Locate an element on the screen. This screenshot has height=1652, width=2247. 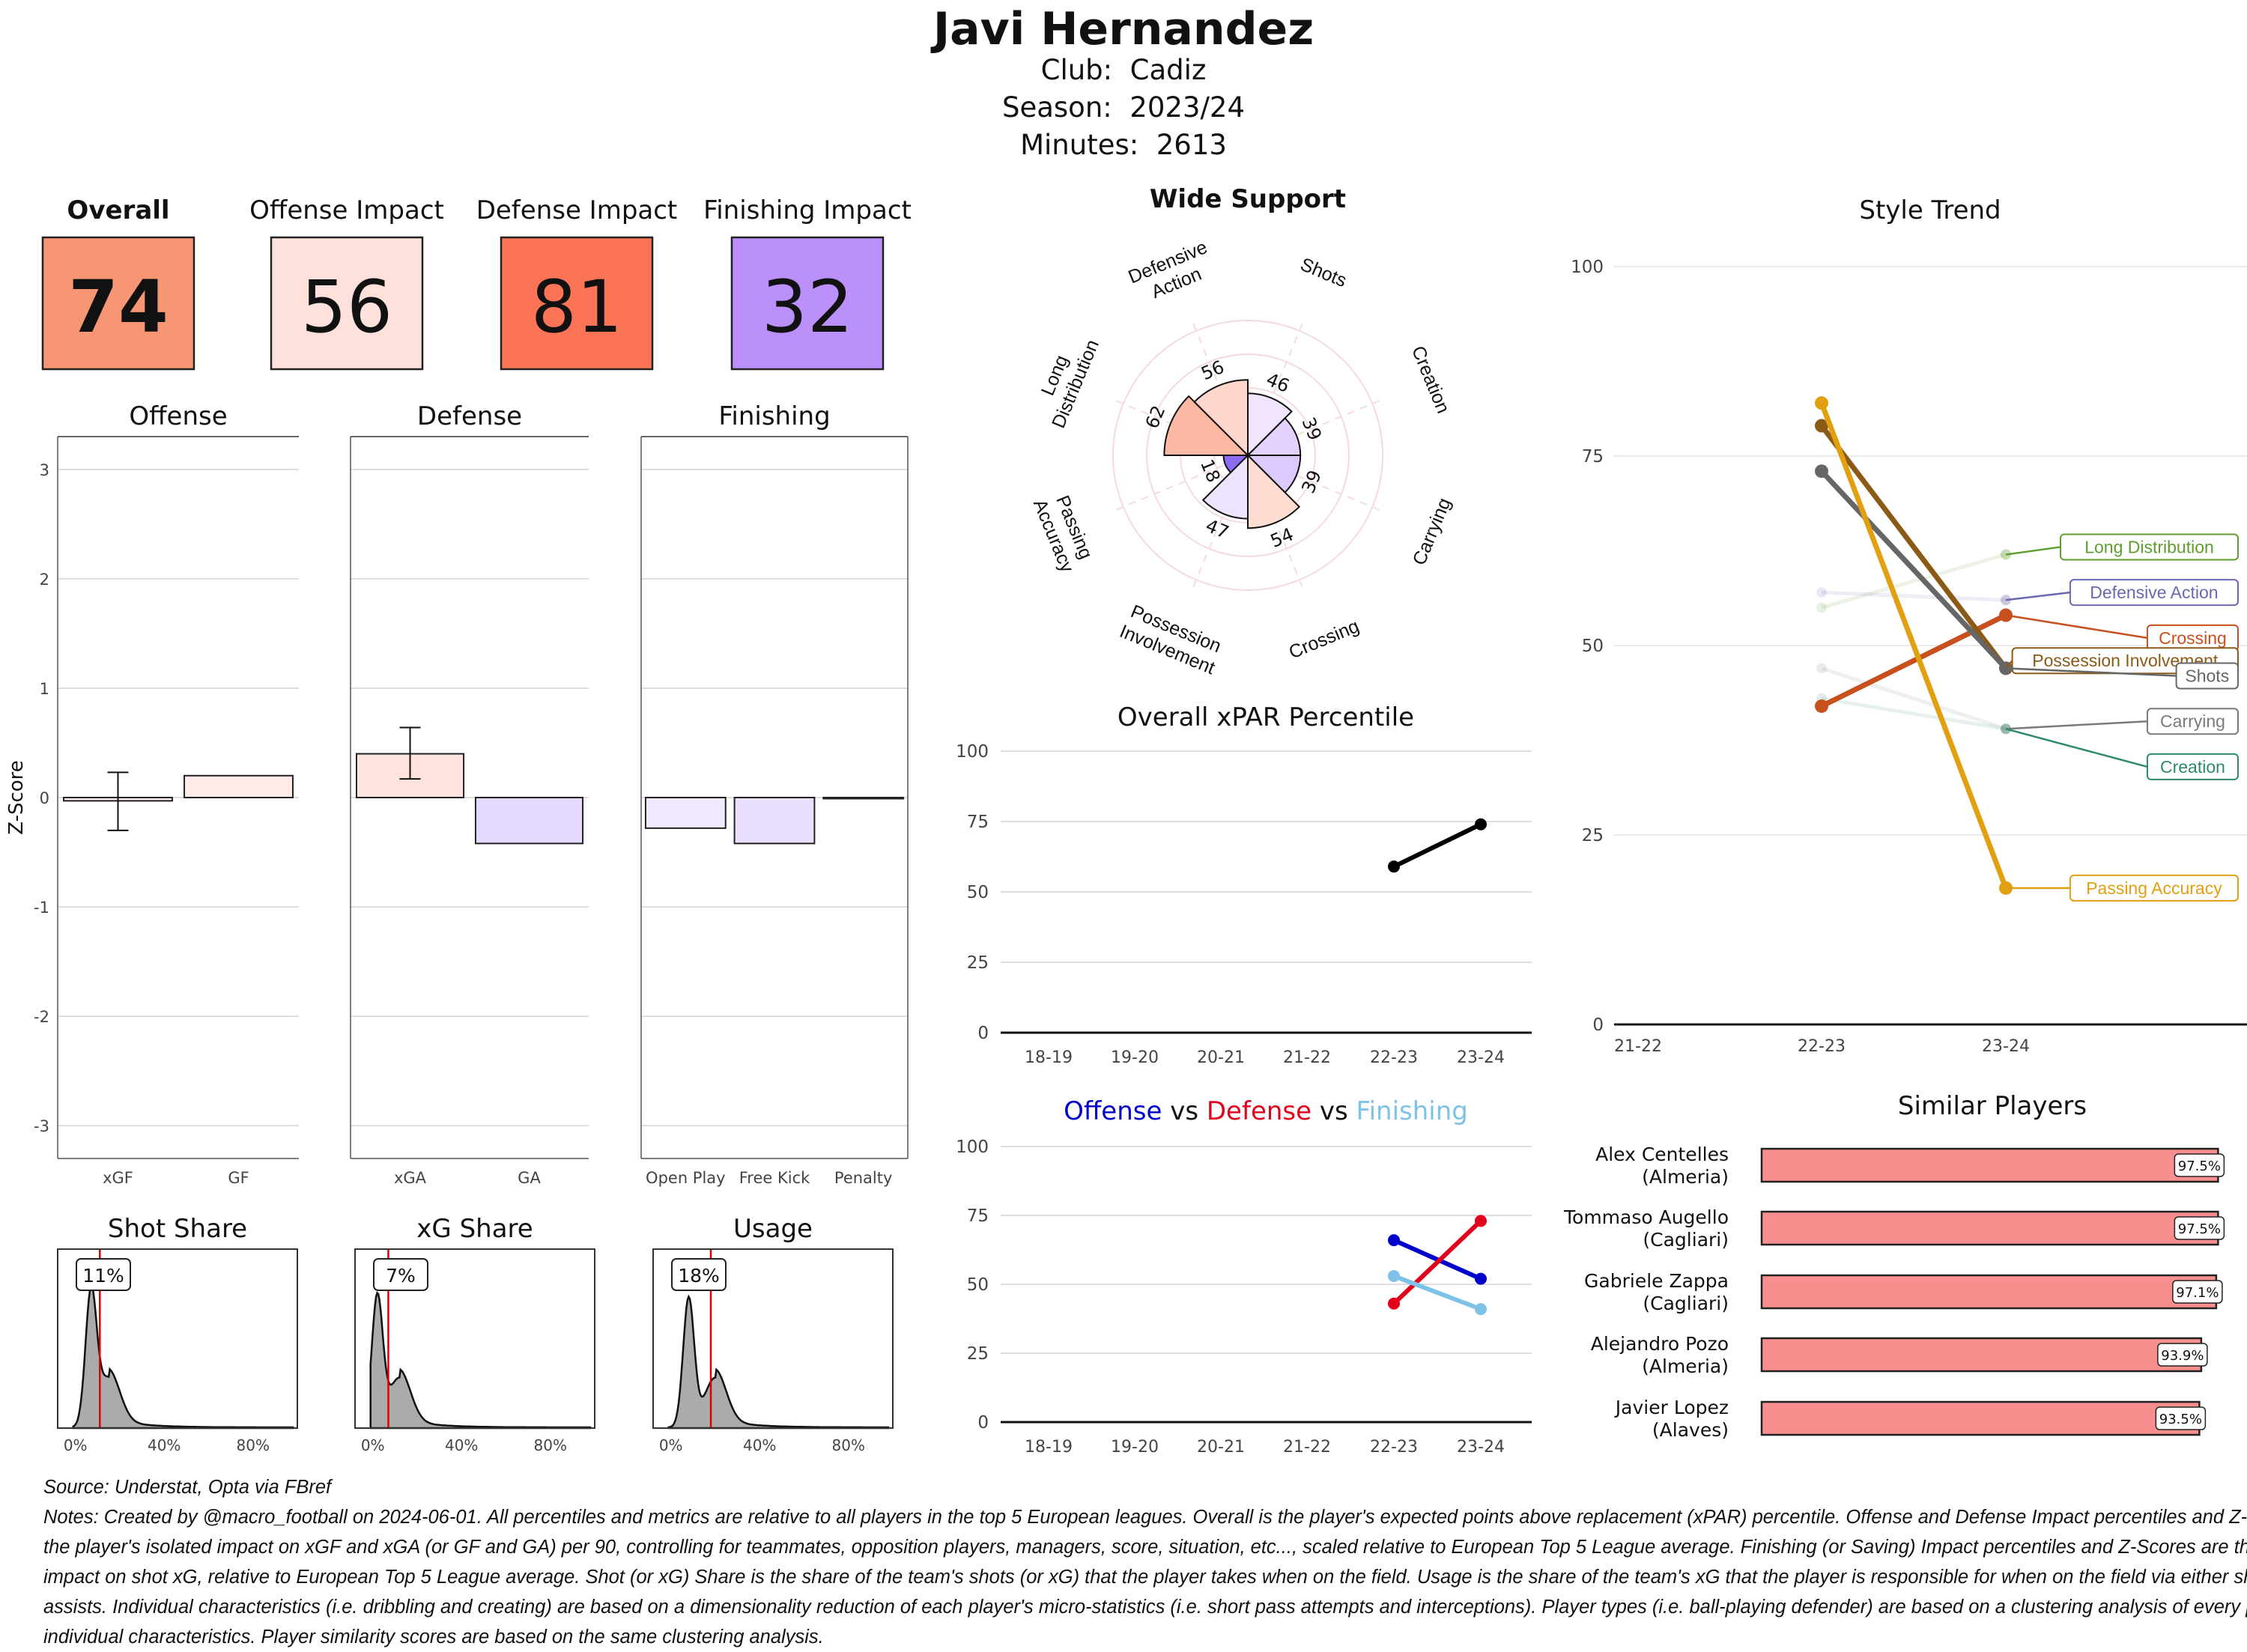
similar-bar-alejandro-pozo is located at coordinates (1982, 1355).